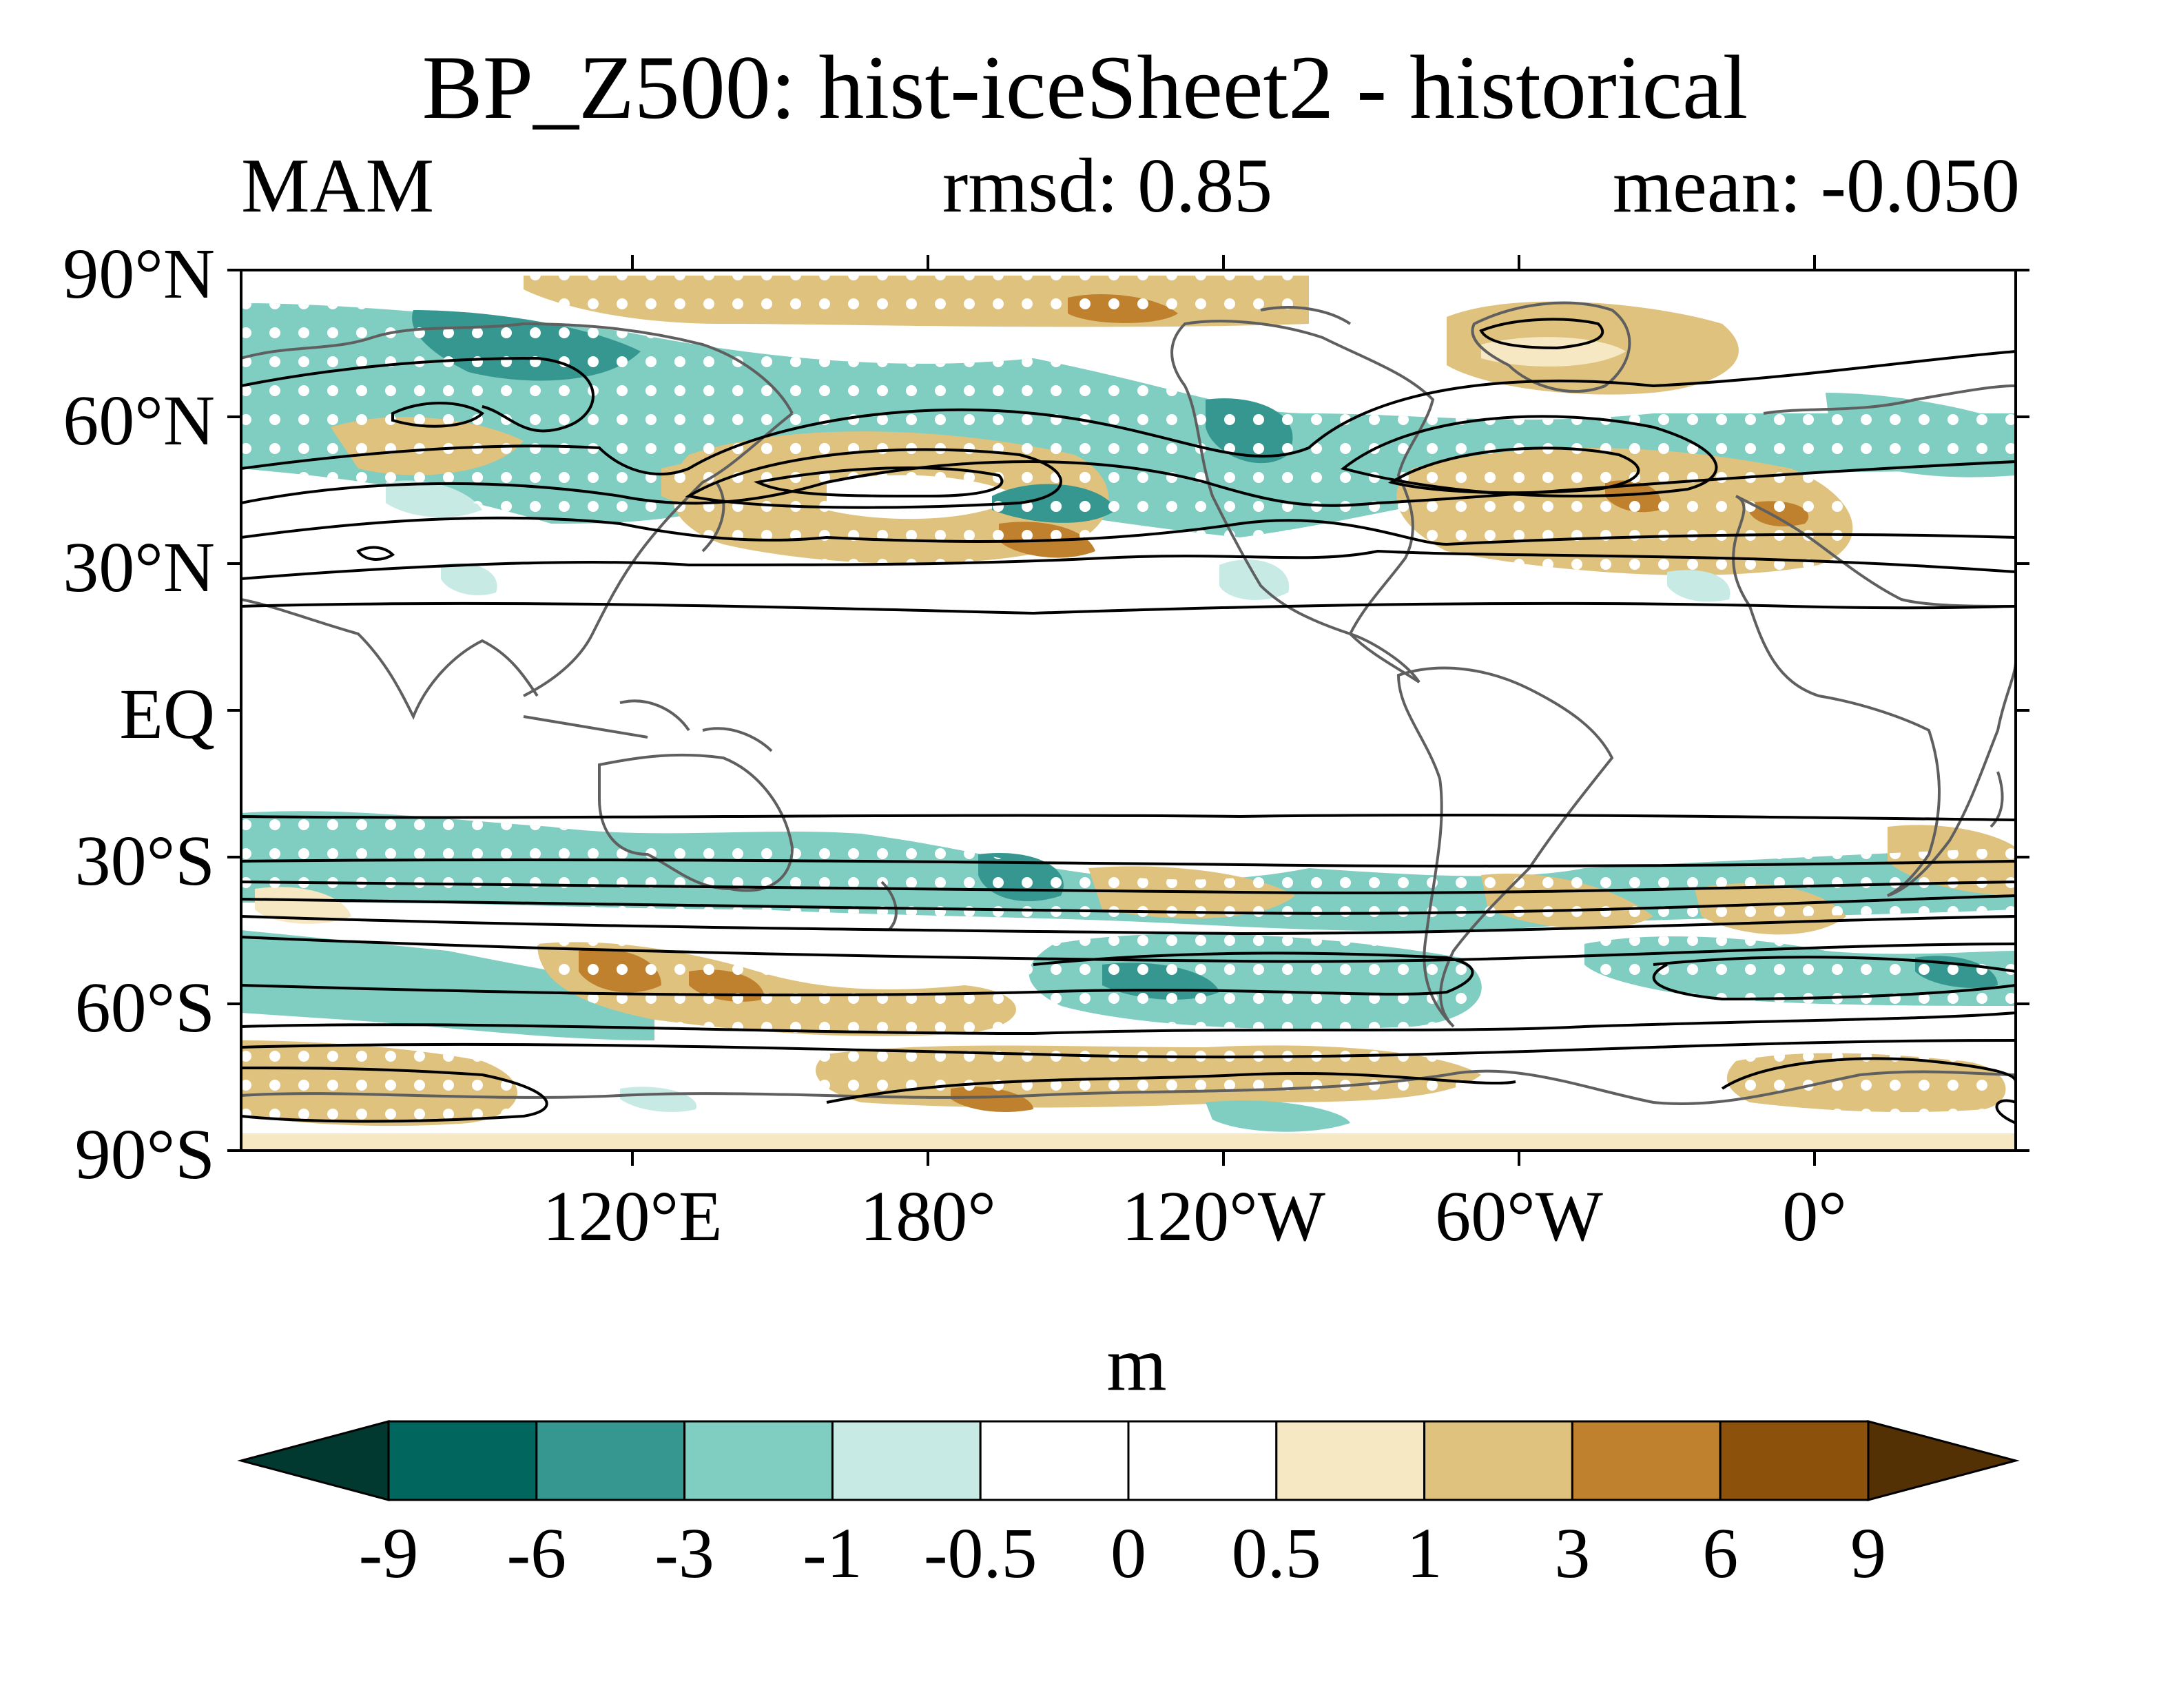 This screenshot has width=2170, height=1708. I want to click on lat-label-30s: 30°S, so click(145, 861).